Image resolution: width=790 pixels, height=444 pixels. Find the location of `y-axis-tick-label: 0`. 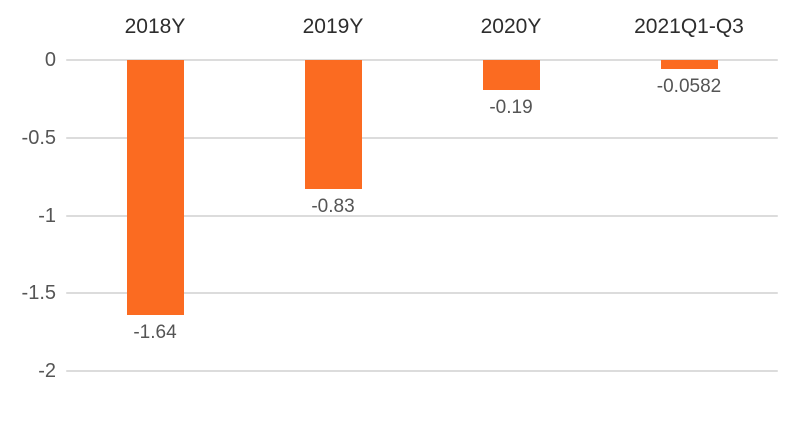

y-axis-tick-label: 0 is located at coordinates (50, 60).